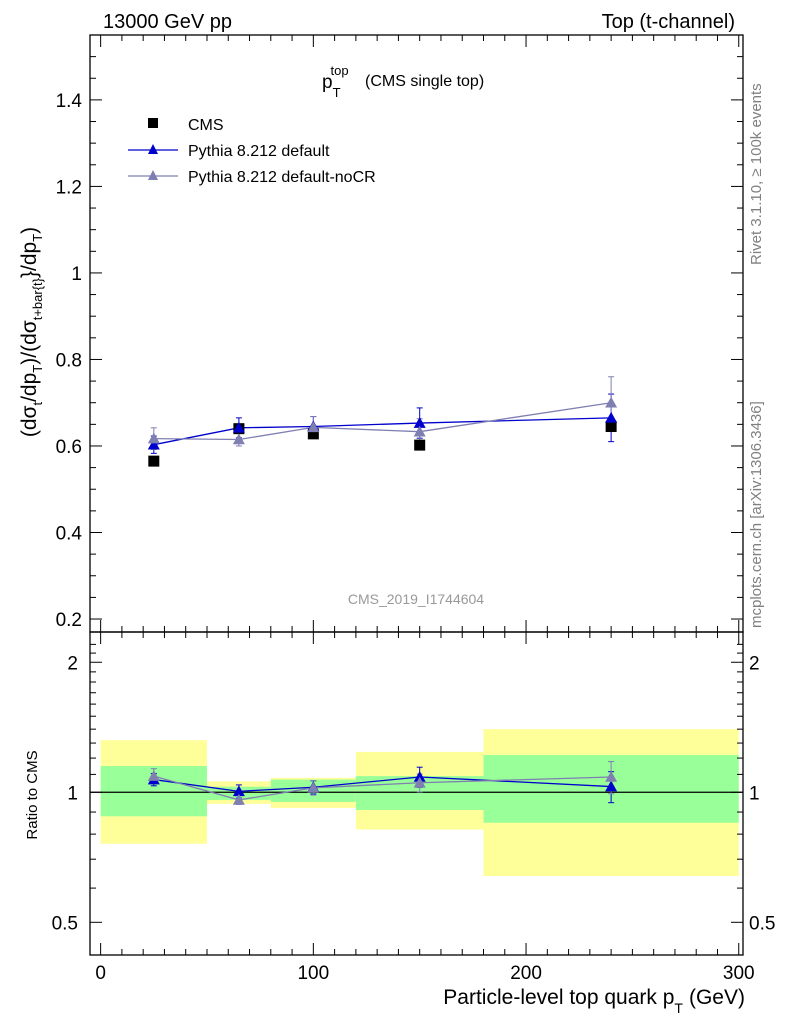 This screenshot has height=1024, width=786. Describe the element at coordinates (526, 973) in the screenshot. I see `x-tick-label: 200` at that location.